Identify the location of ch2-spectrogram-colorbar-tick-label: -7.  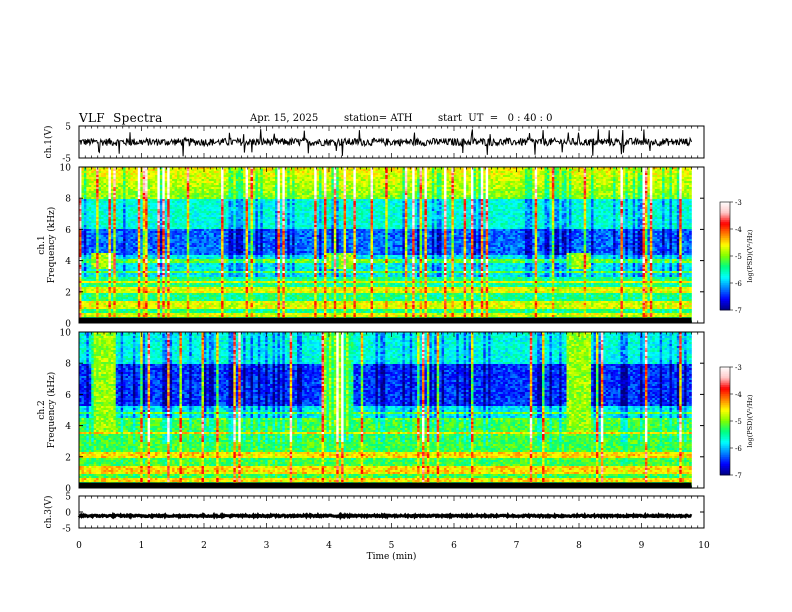
(738, 476).